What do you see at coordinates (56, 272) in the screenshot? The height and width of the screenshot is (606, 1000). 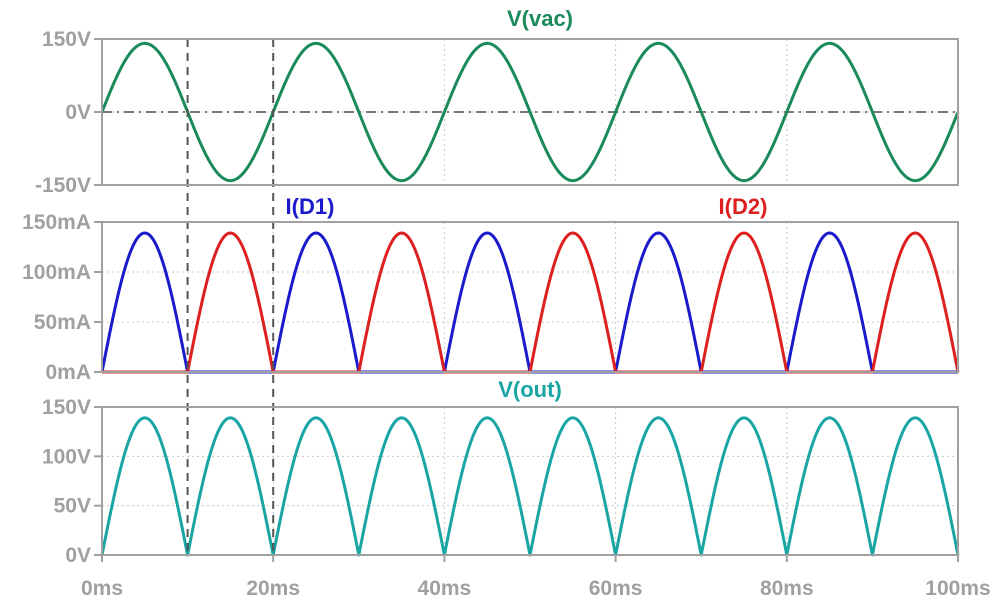 I see `y-tick-label: 100mA` at bounding box center [56, 272].